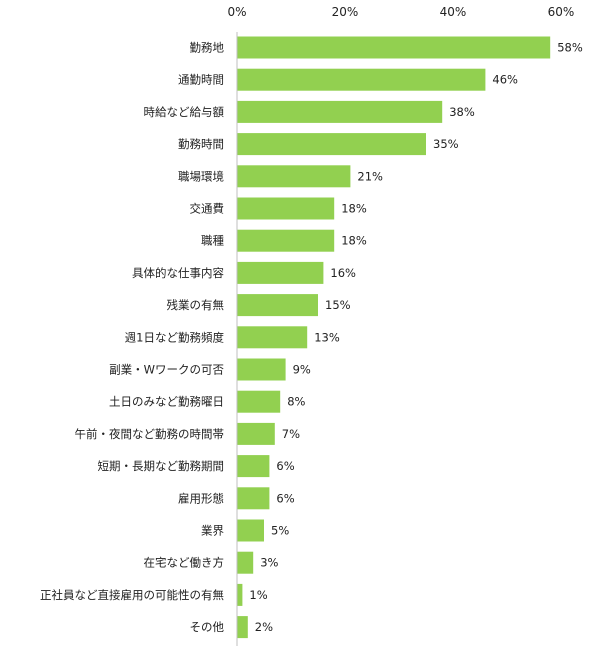  I want to click on category-label: 具体的な仕事内容, so click(178, 273).